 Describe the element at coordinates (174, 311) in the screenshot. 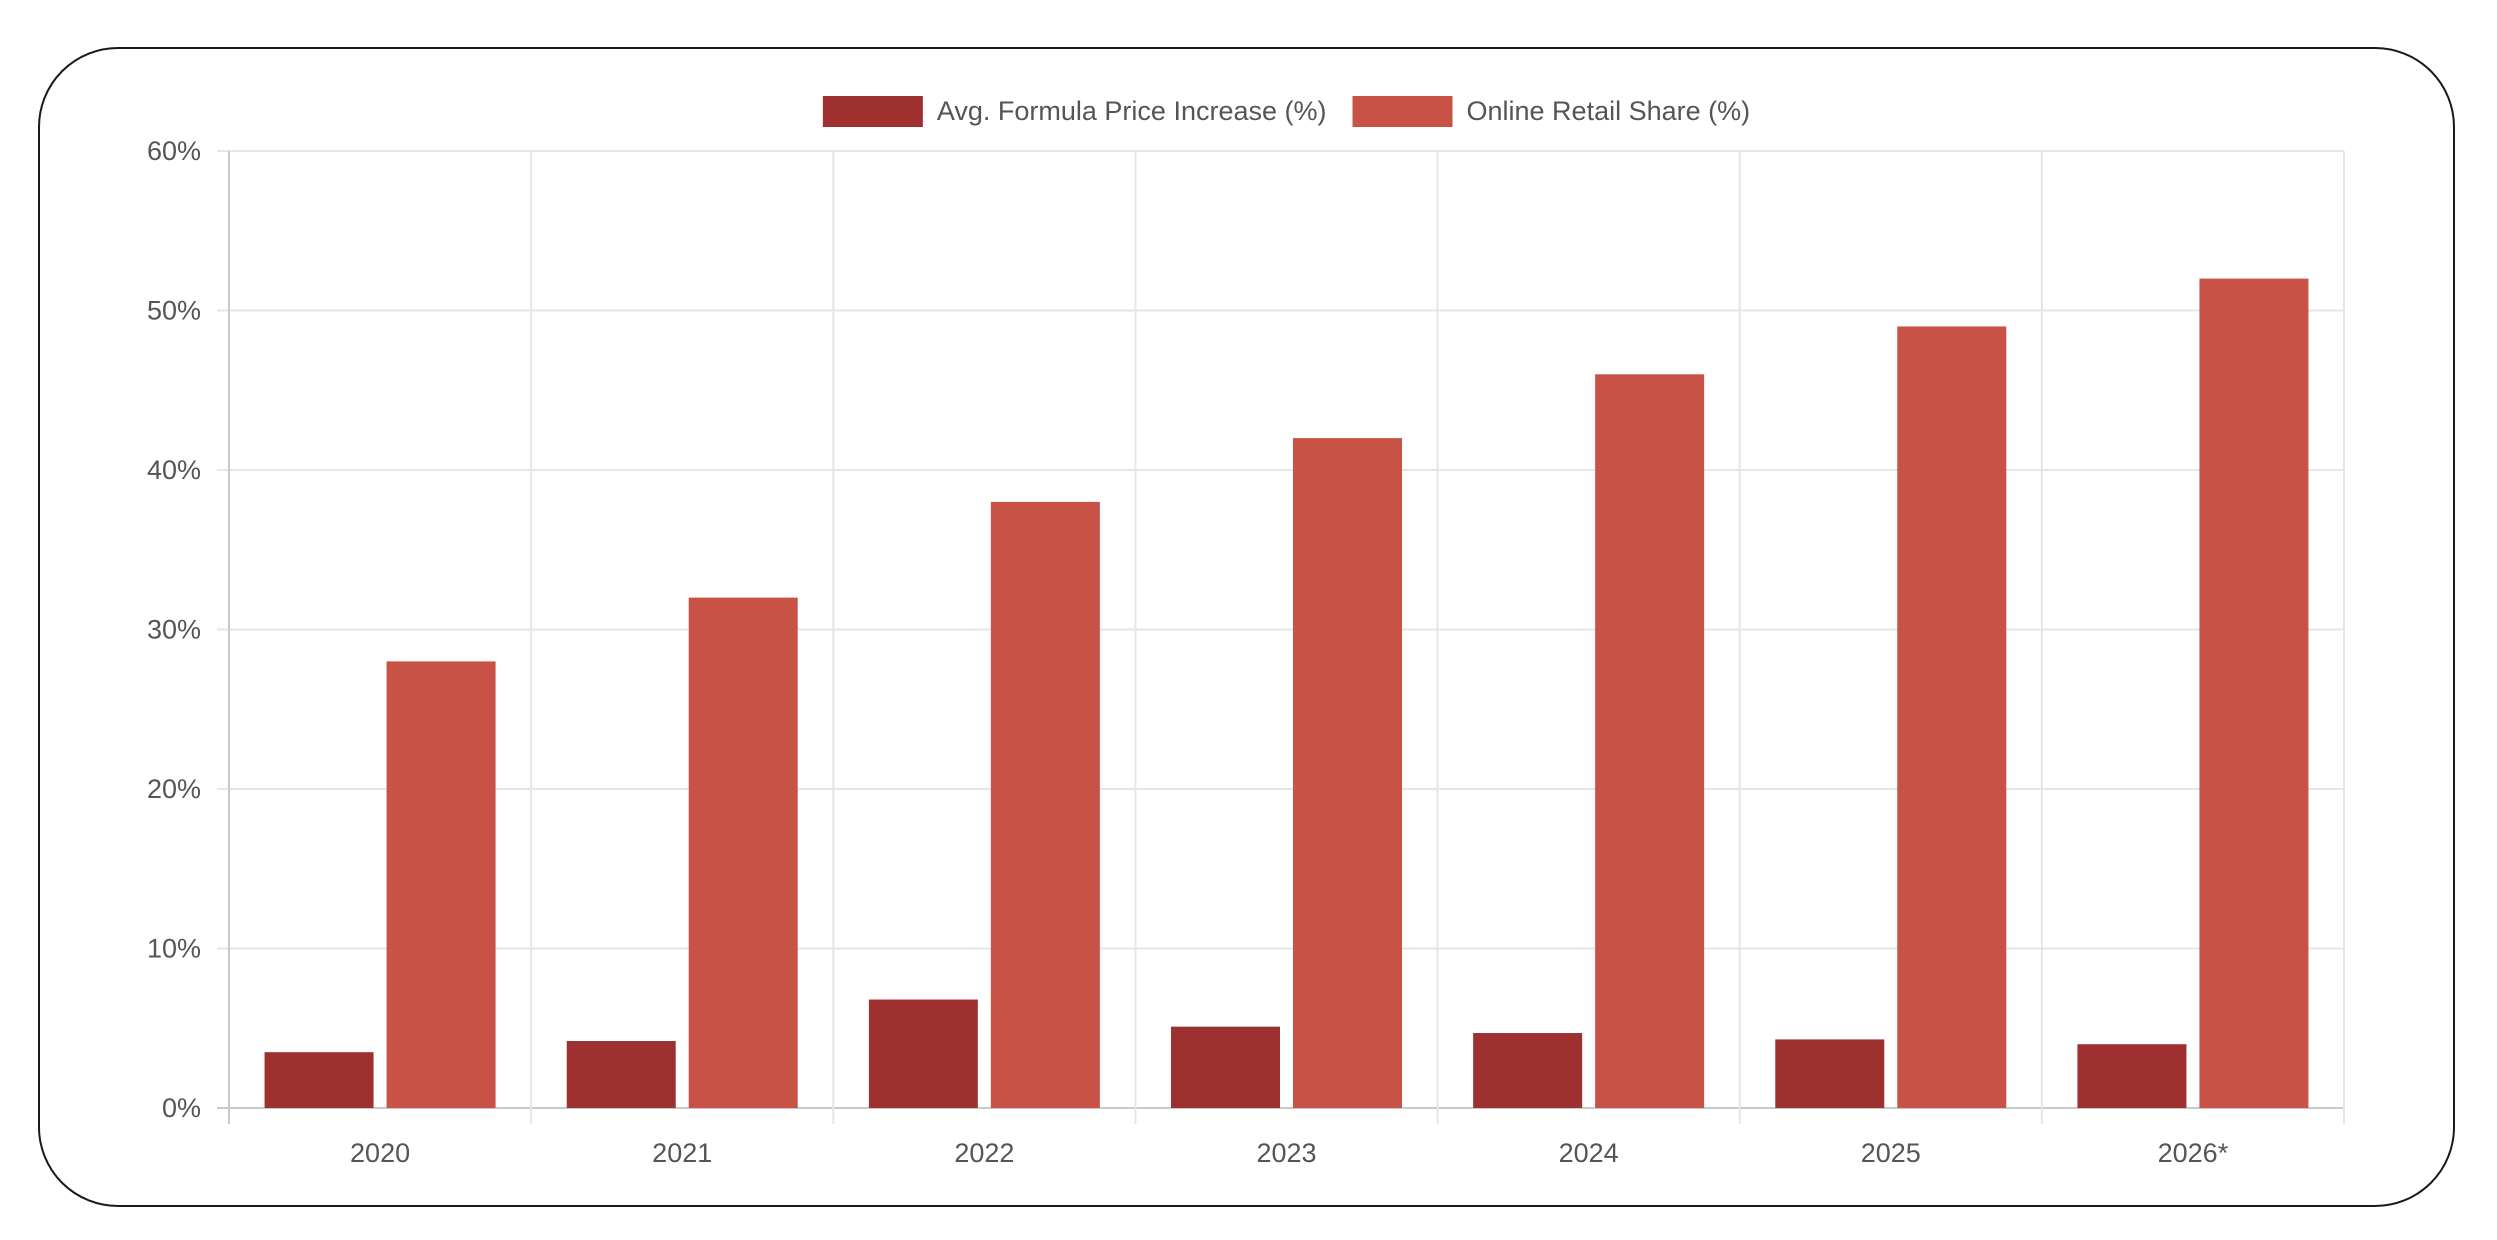

I see `y-tick-label: 50%` at that location.